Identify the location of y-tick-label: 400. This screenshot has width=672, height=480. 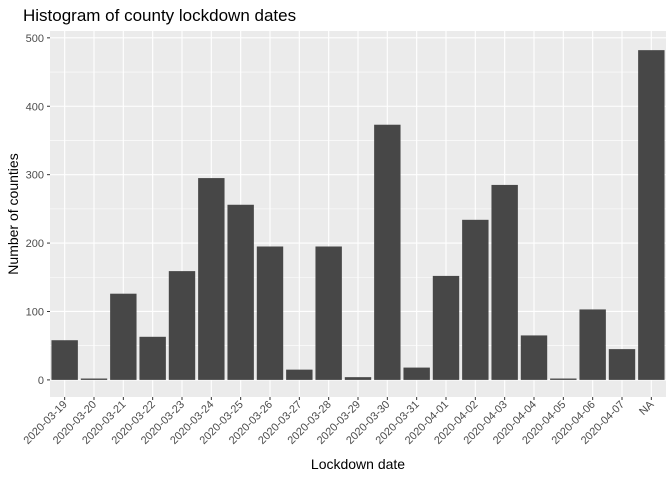
(35, 107).